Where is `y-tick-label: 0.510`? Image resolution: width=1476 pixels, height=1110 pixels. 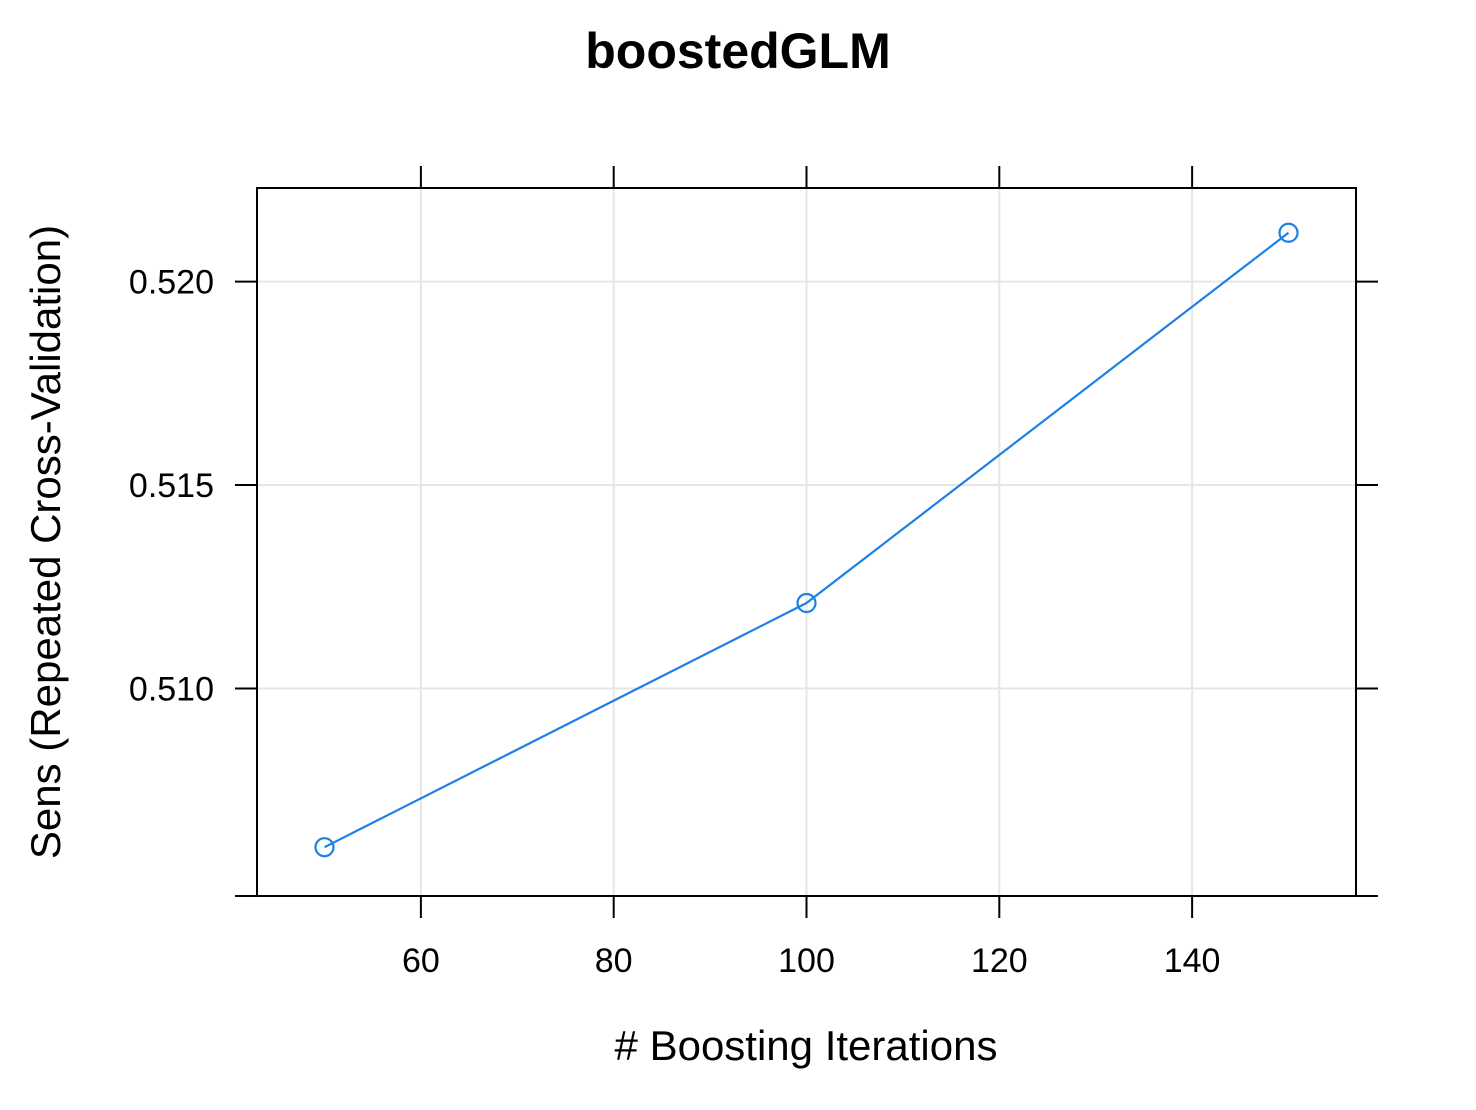 y-tick-label: 0.510 is located at coordinates (171, 689).